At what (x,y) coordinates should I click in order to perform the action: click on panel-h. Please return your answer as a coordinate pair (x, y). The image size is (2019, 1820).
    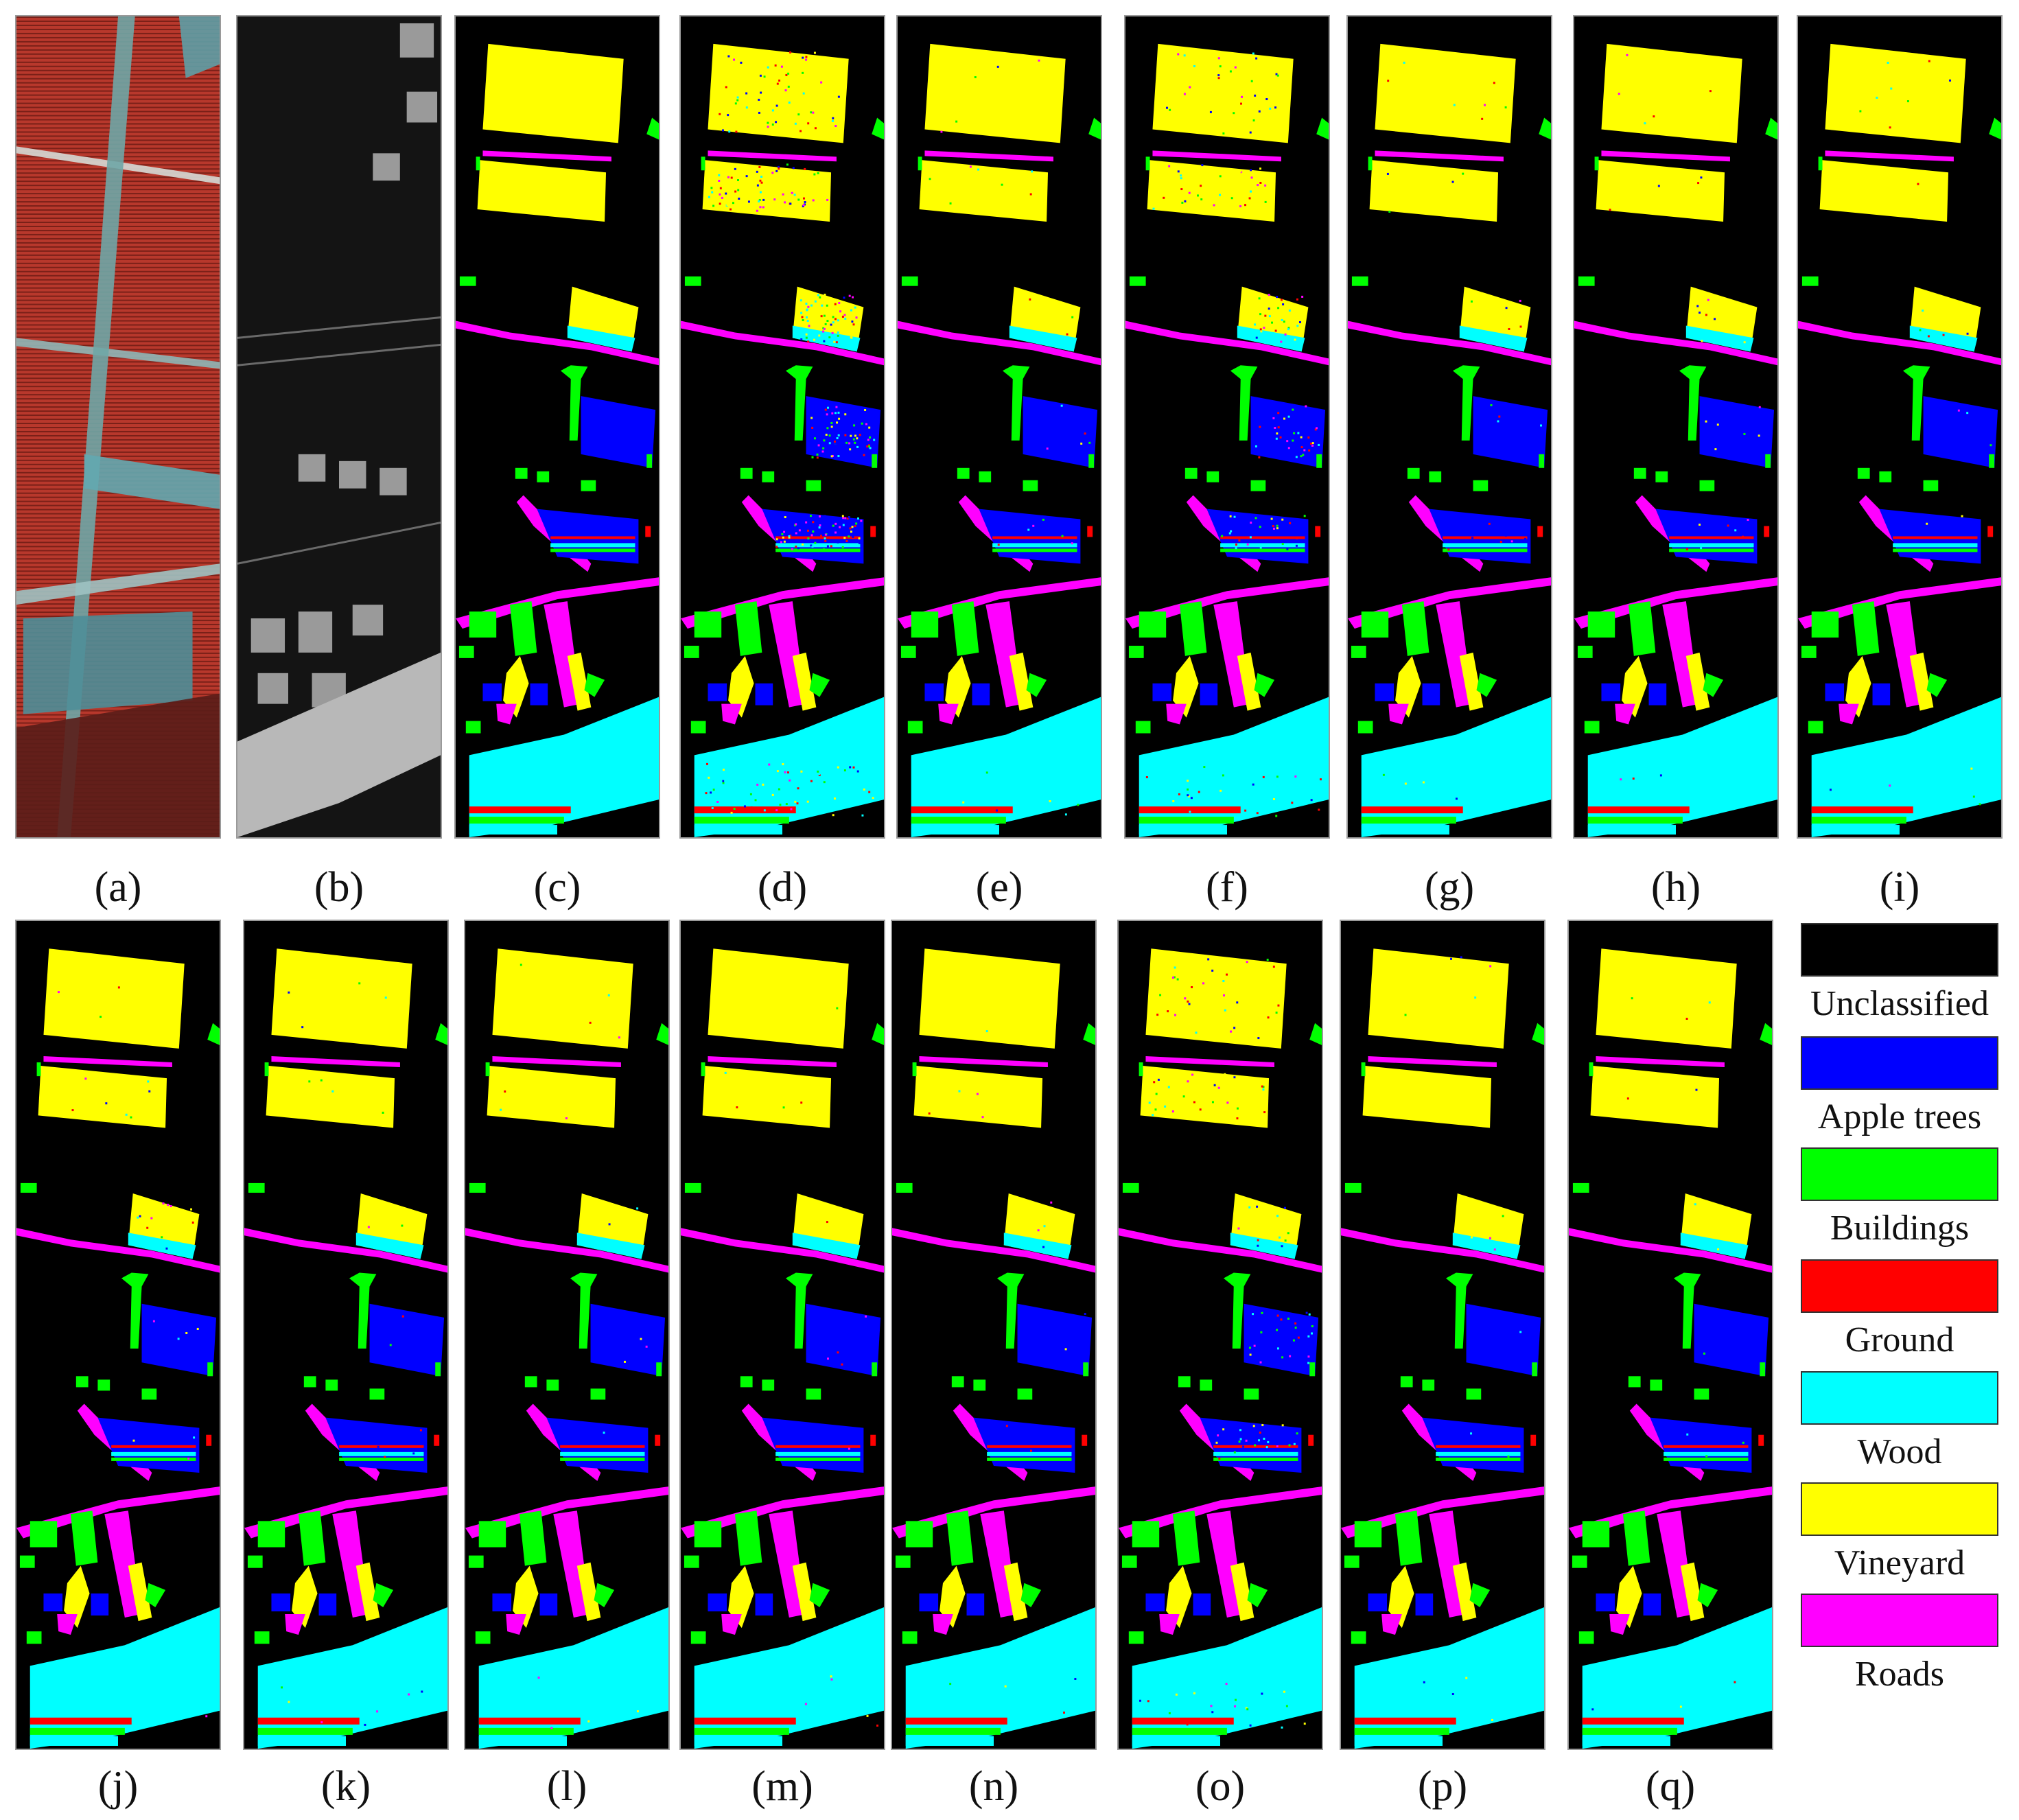
    Looking at the image, I should click on (1676, 427).